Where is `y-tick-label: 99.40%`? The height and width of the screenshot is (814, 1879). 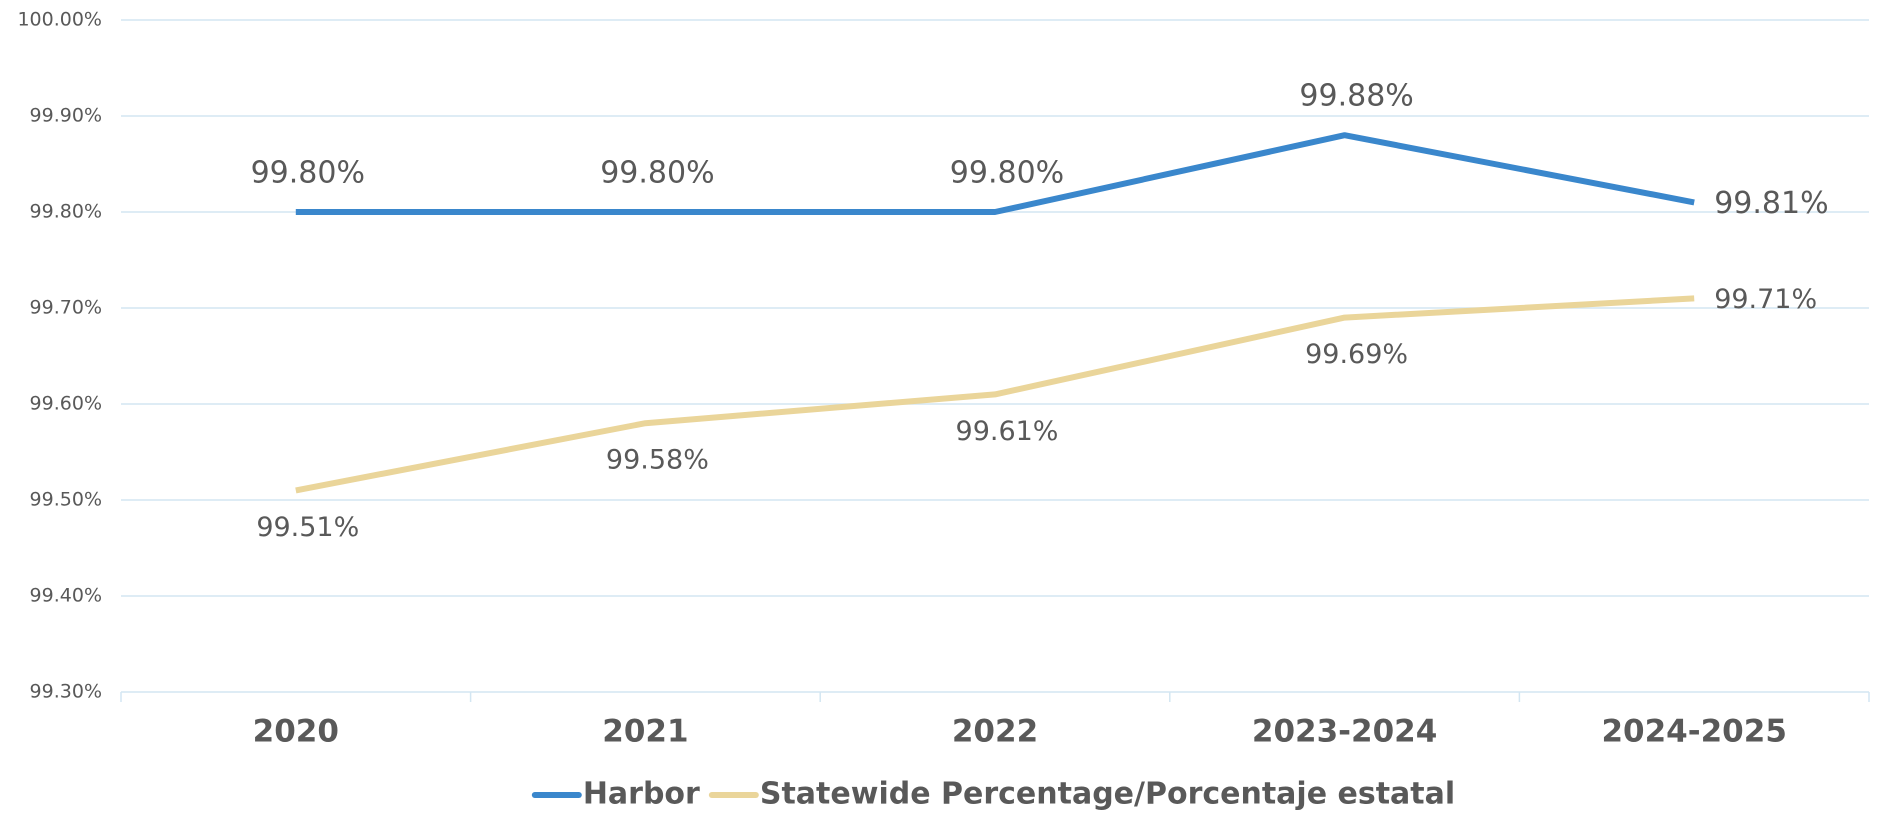
y-tick-label: 99.40% is located at coordinates (66, 596).